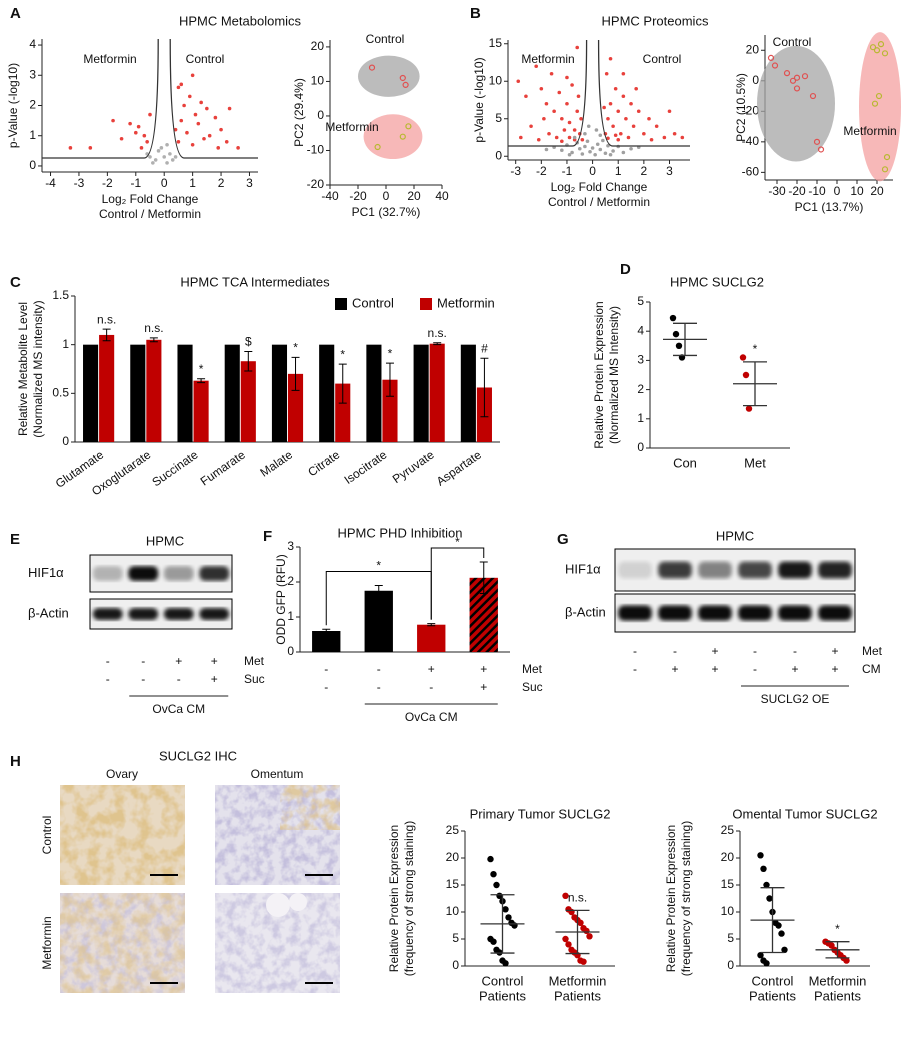 The height and width of the screenshot is (1050, 923). I want to click on y-tick-label: 15, so click(496, 43).